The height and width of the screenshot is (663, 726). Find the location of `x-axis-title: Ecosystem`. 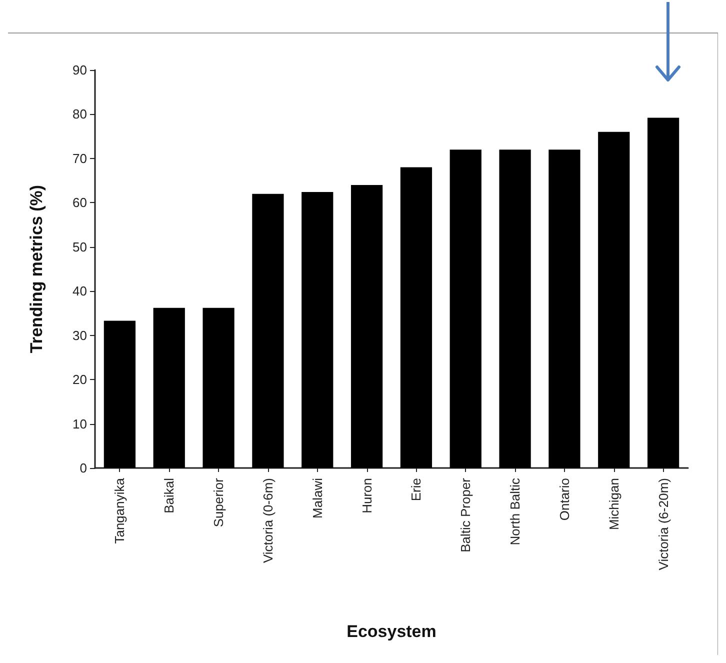

x-axis-title: Ecosystem is located at coordinates (391, 631).